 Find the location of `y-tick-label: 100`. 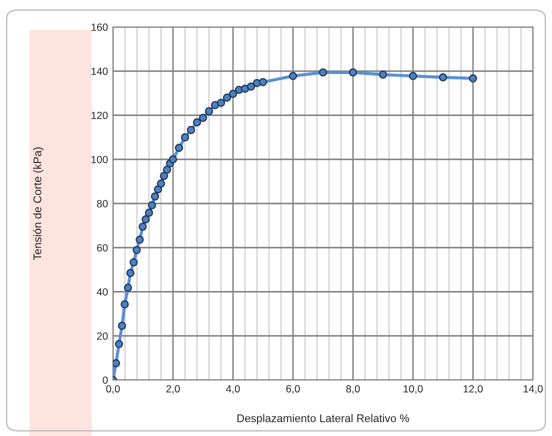

y-tick-label: 100 is located at coordinates (100, 160).